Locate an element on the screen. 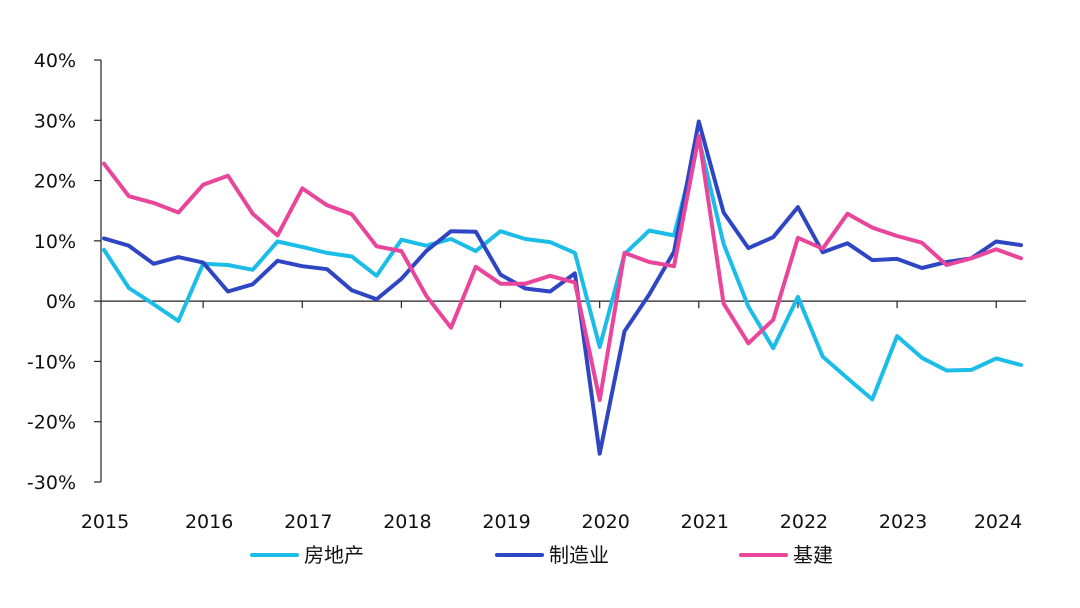  y-tick-label: 30% is located at coordinates (55, 121).